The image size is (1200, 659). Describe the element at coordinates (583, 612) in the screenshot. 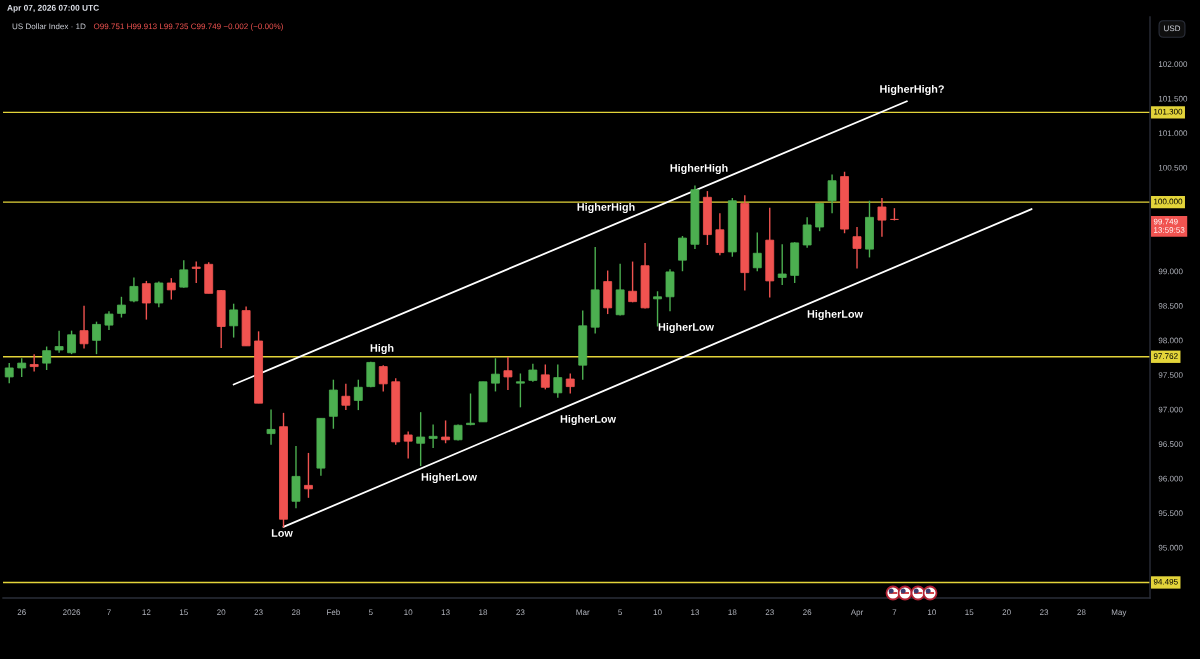

I see `x-tick-label: Mar` at that location.